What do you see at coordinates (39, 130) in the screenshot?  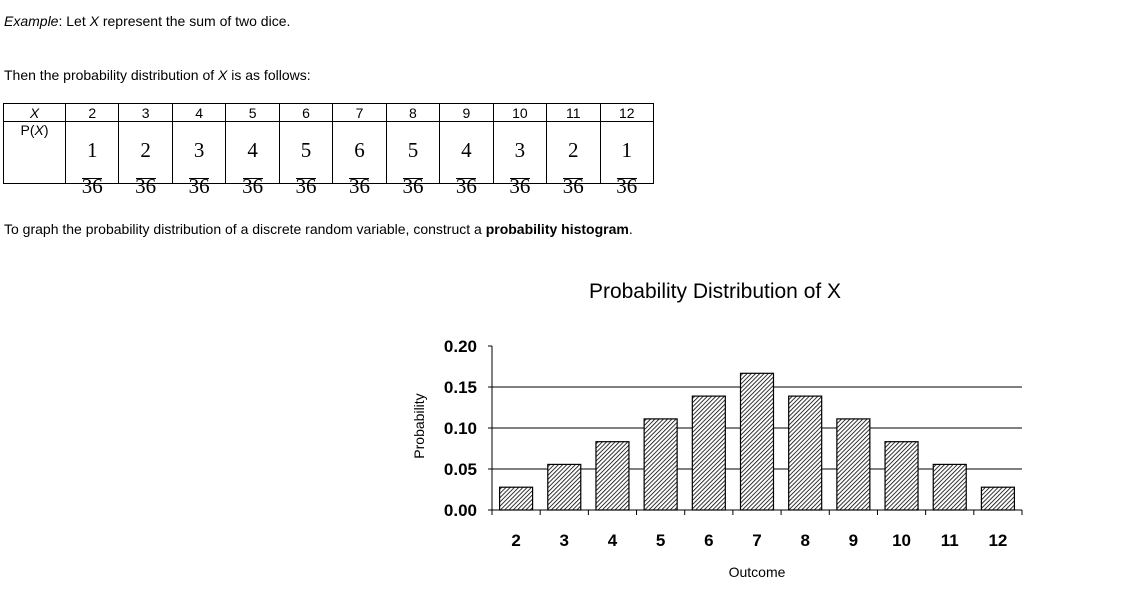 I see `p-label-variable: X` at bounding box center [39, 130].